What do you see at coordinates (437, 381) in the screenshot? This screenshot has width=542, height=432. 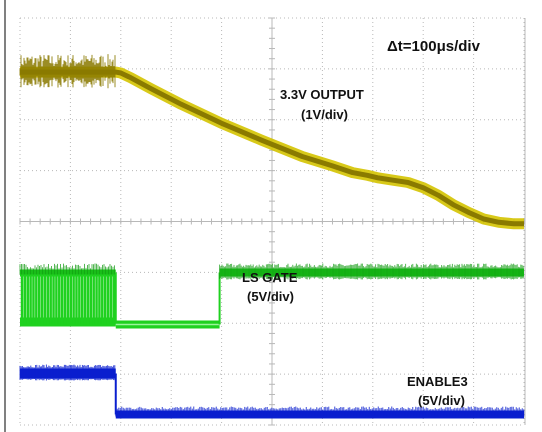 I see `enable3-series-name: ENABLE3` at bounding box center [437, 381].